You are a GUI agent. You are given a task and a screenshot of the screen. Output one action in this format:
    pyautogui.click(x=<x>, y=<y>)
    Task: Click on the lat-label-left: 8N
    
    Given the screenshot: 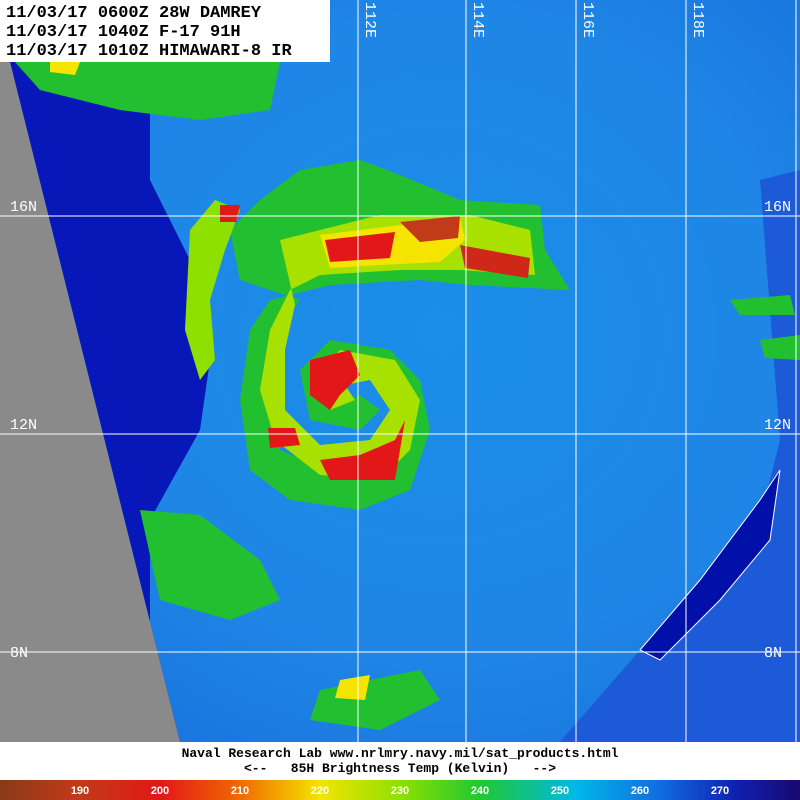 What is the action you would take?
    pyautogui.click(x=19, y=653)
    